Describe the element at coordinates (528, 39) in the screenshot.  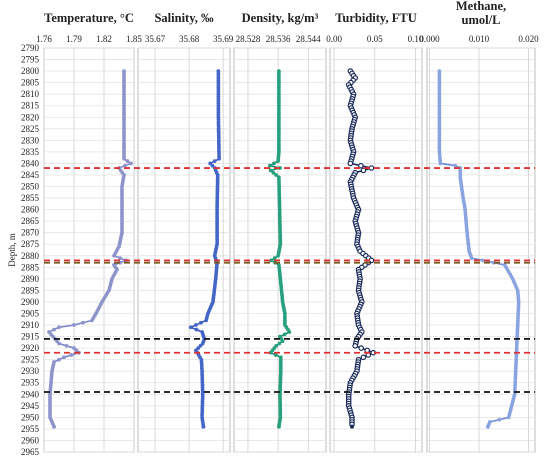
I see `x-tick-label-5-2: 0.020` at that location.